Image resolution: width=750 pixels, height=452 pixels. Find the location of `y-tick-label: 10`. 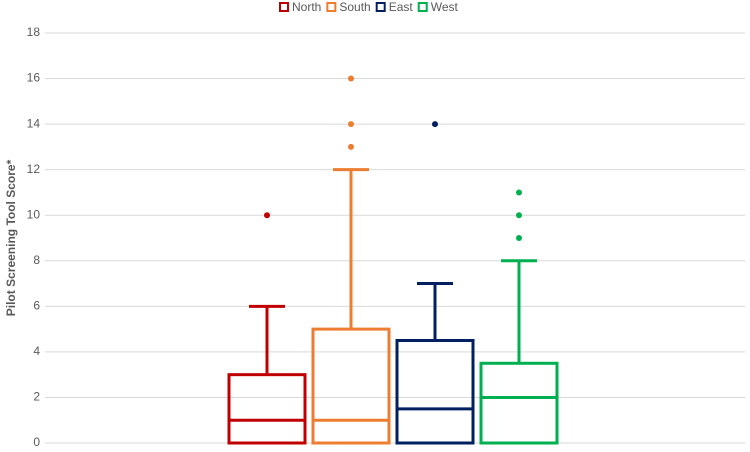

y-tick-label: 10 is located at coordinates (34, 214).